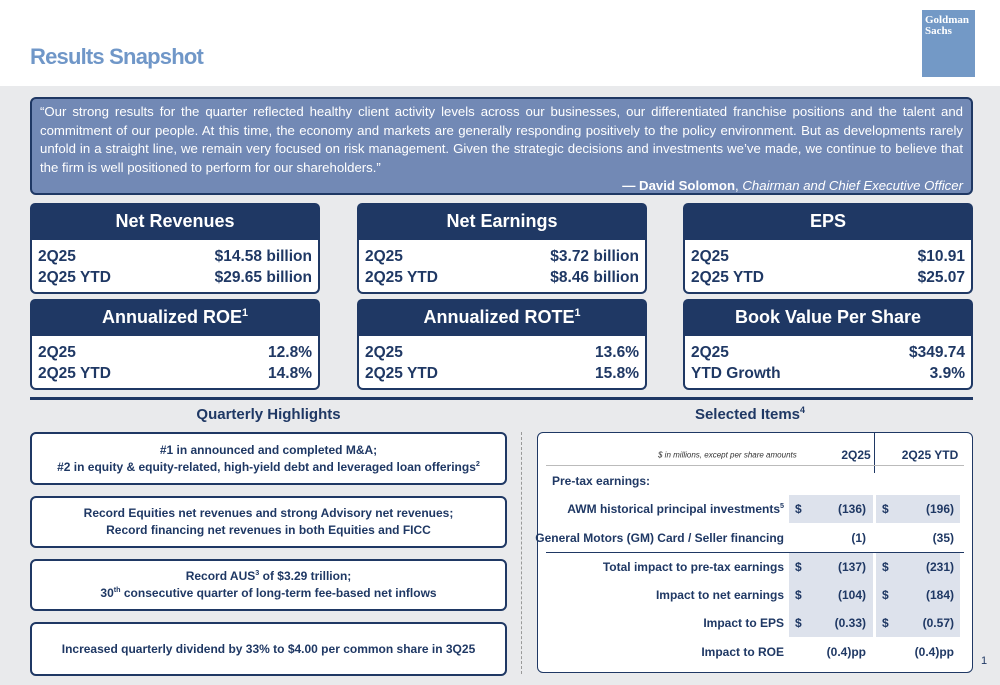 The image size is (1000, 685). Describe the element at coordinates (675, 509) in the screenshot. I see `row-label: AWM historical principal investments5` at that location.